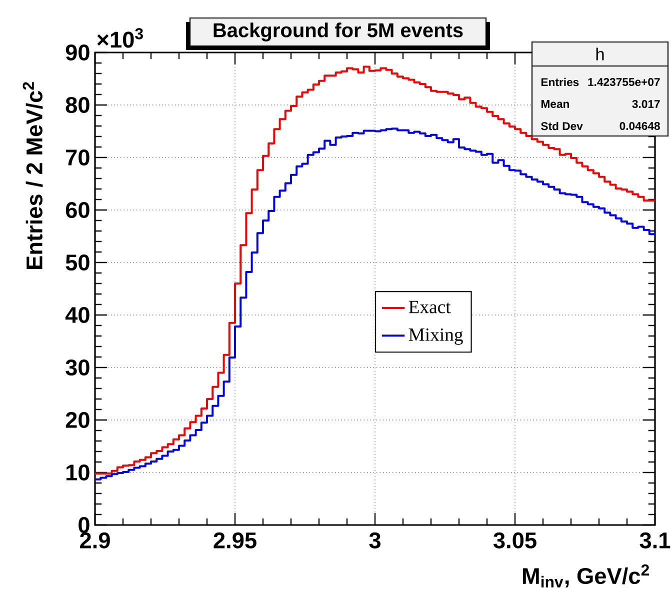 The image size is (671, 608). What do you see at coordinates (600, 54) in the screenshot?
I see `annotation: h` at bounding box center [600, 54].